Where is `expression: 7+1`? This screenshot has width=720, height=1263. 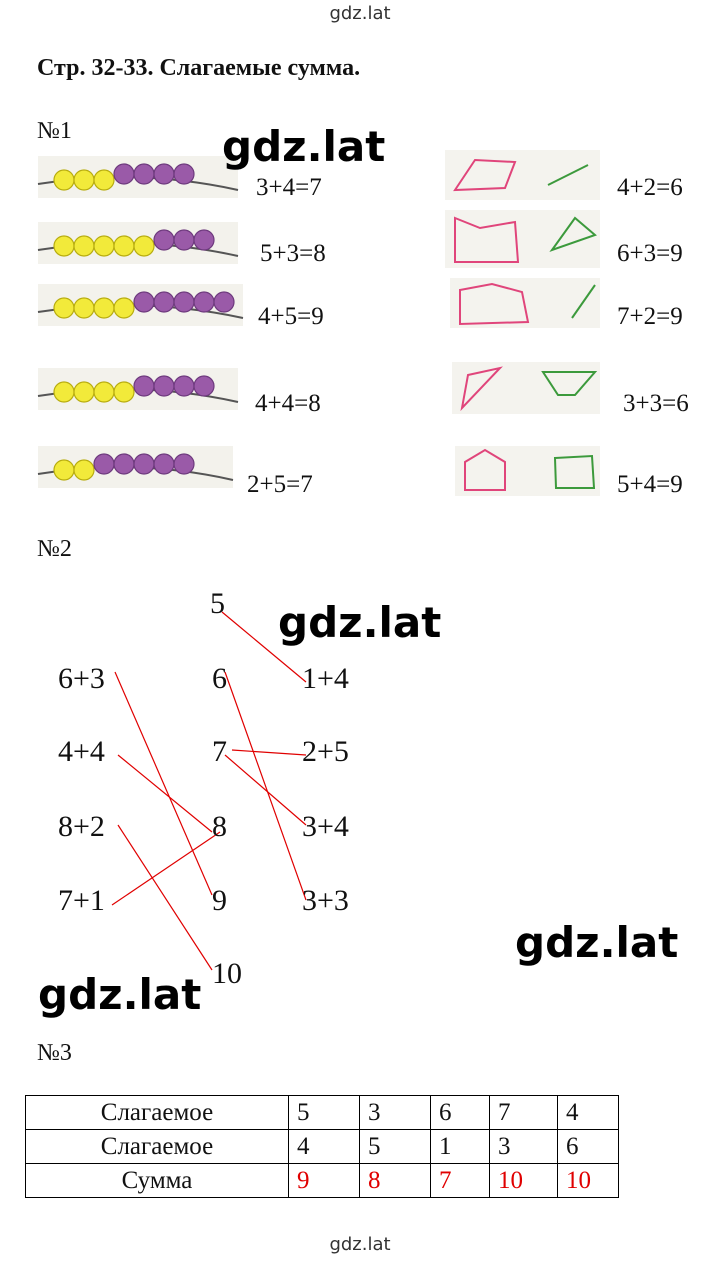
expression: 7+1 is located at coordinates (81, 900).